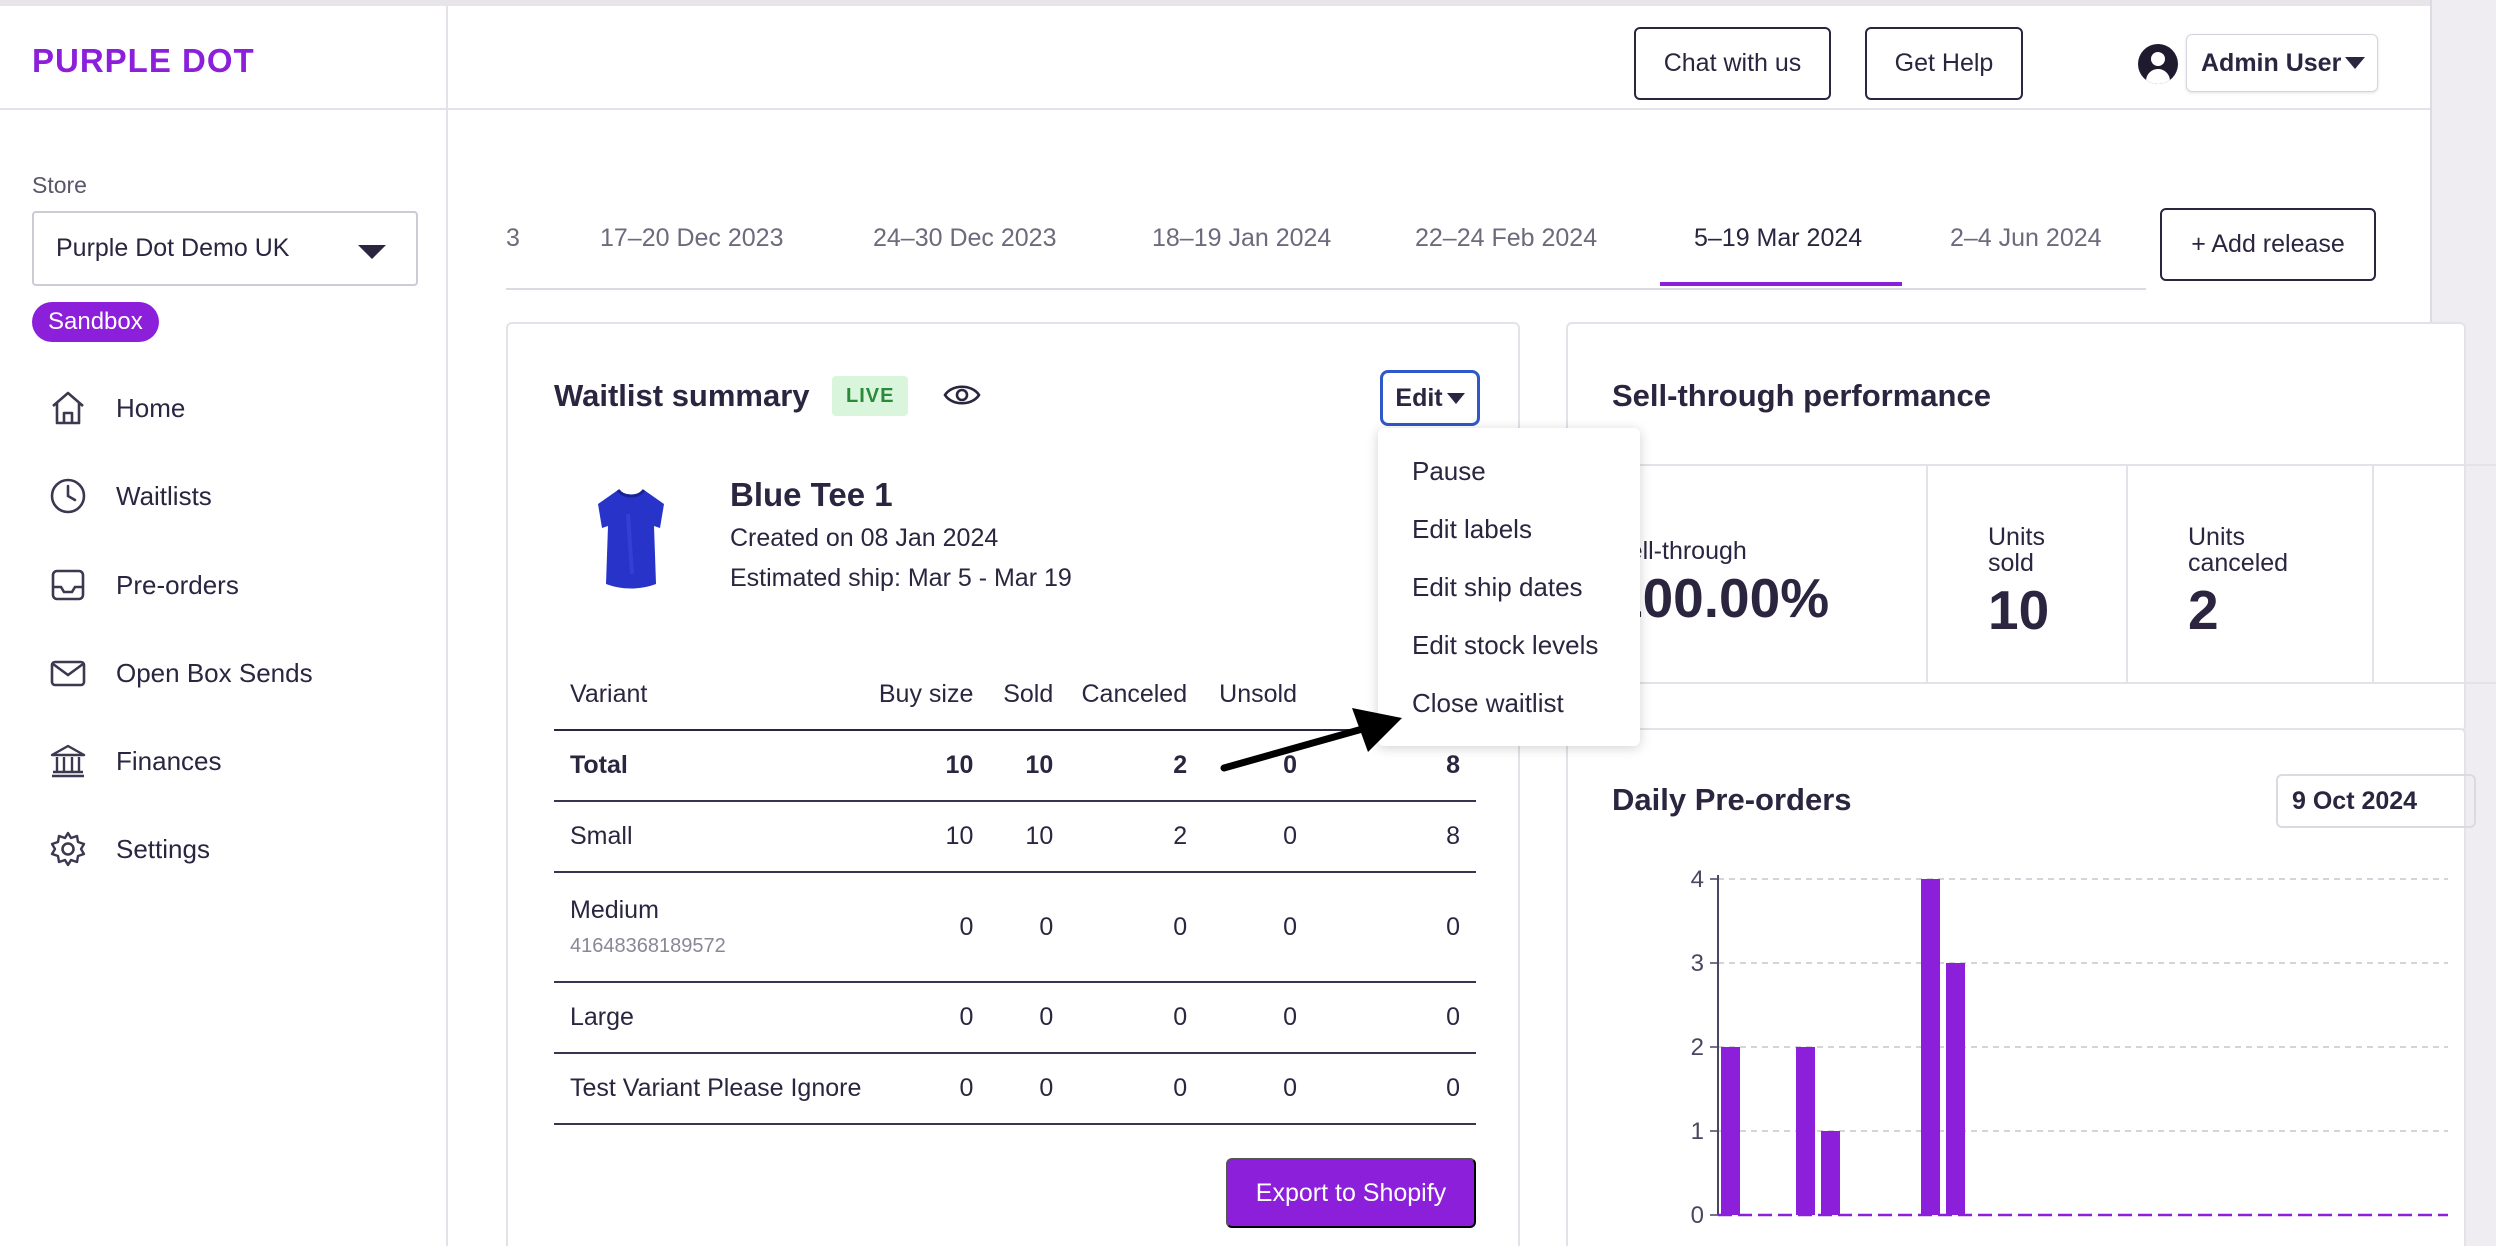 The image size is (2496, 1246). I want to click on store-select: Purple Dot Demo UK, so click(225, 248).